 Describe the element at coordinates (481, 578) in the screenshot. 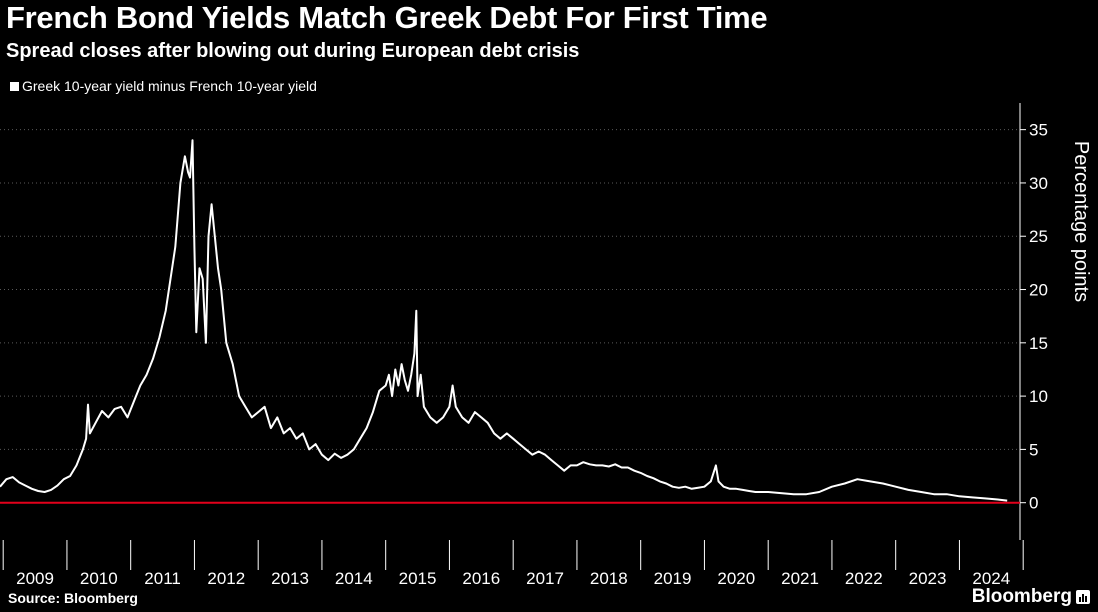

I see `x-tick-label: 2016` at that location.